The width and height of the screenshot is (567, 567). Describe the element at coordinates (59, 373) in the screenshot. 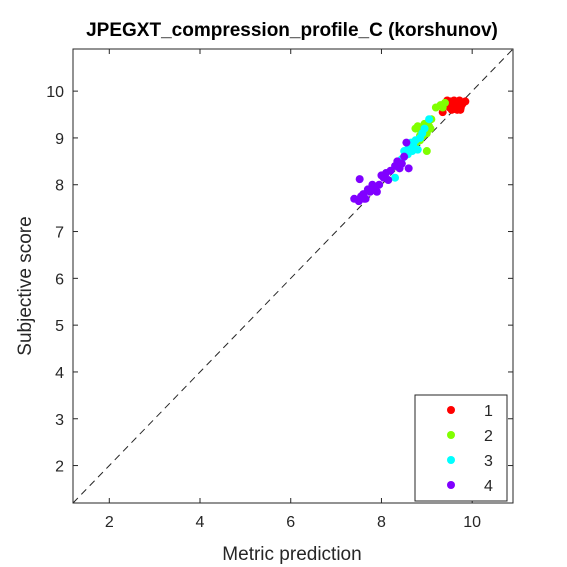

I see `y-tick-label: 4` at that location.